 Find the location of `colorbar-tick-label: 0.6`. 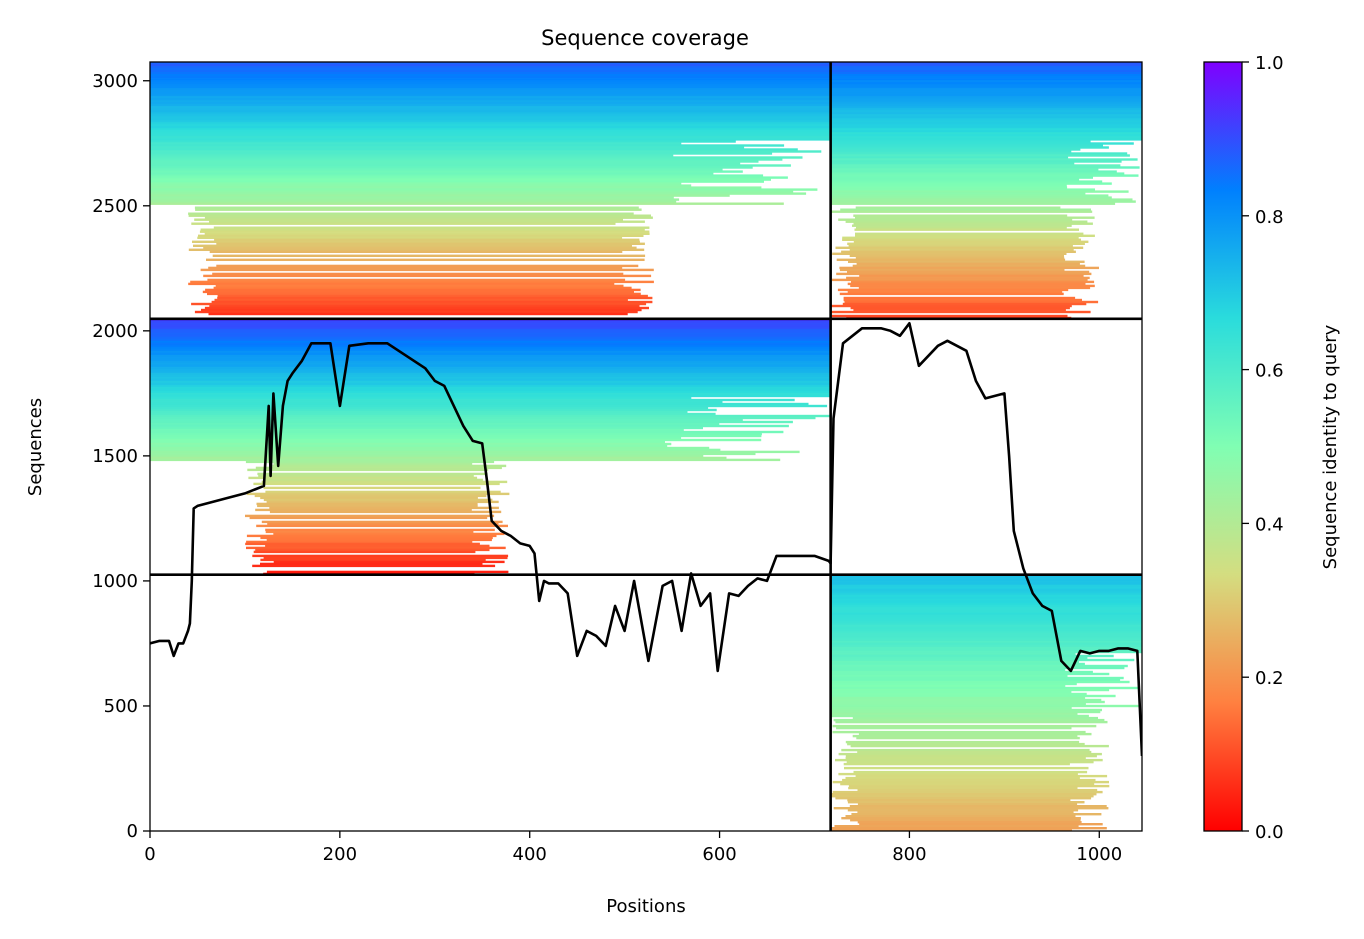

colorbar-tick-label: 0.6 is located at coordinates (1269, 371).